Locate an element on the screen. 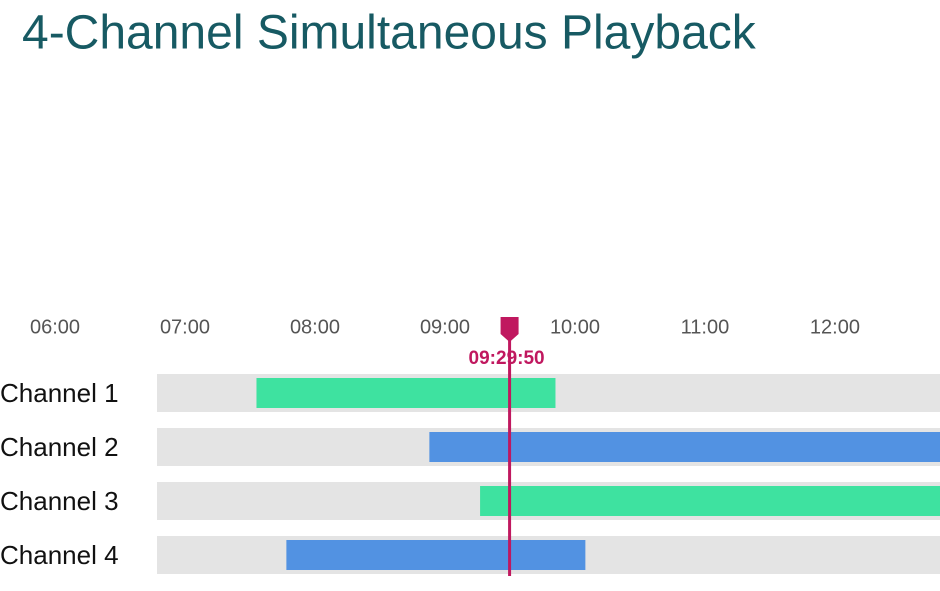  playhead-time: 09:29:50 is located at coordinates (507, 358).